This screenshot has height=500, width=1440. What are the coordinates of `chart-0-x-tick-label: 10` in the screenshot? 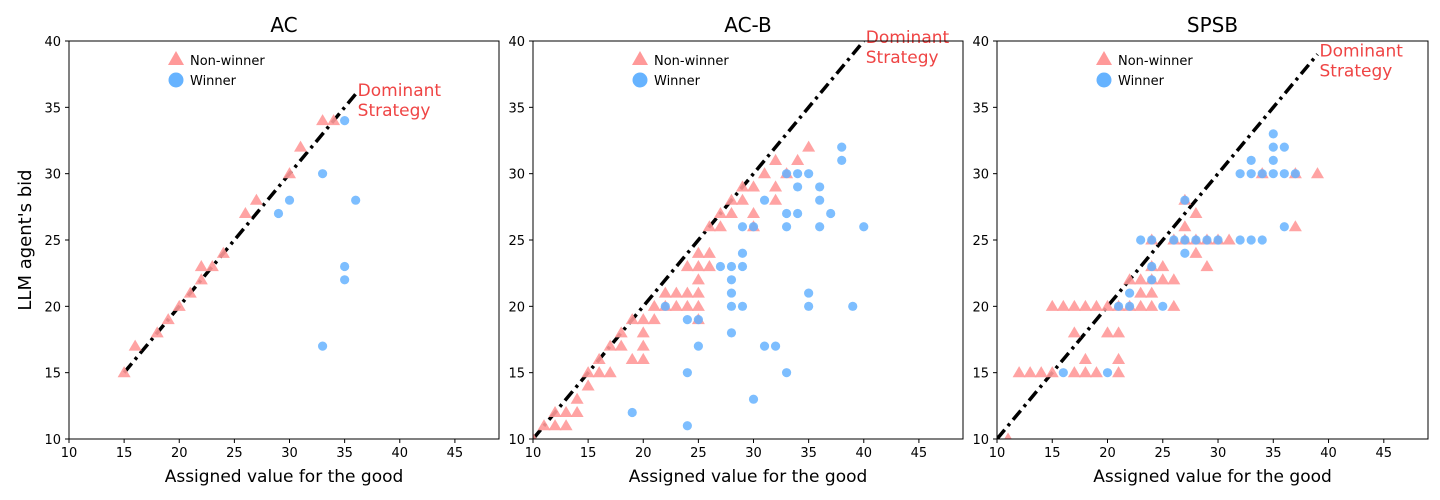 It's located at (69, 453).